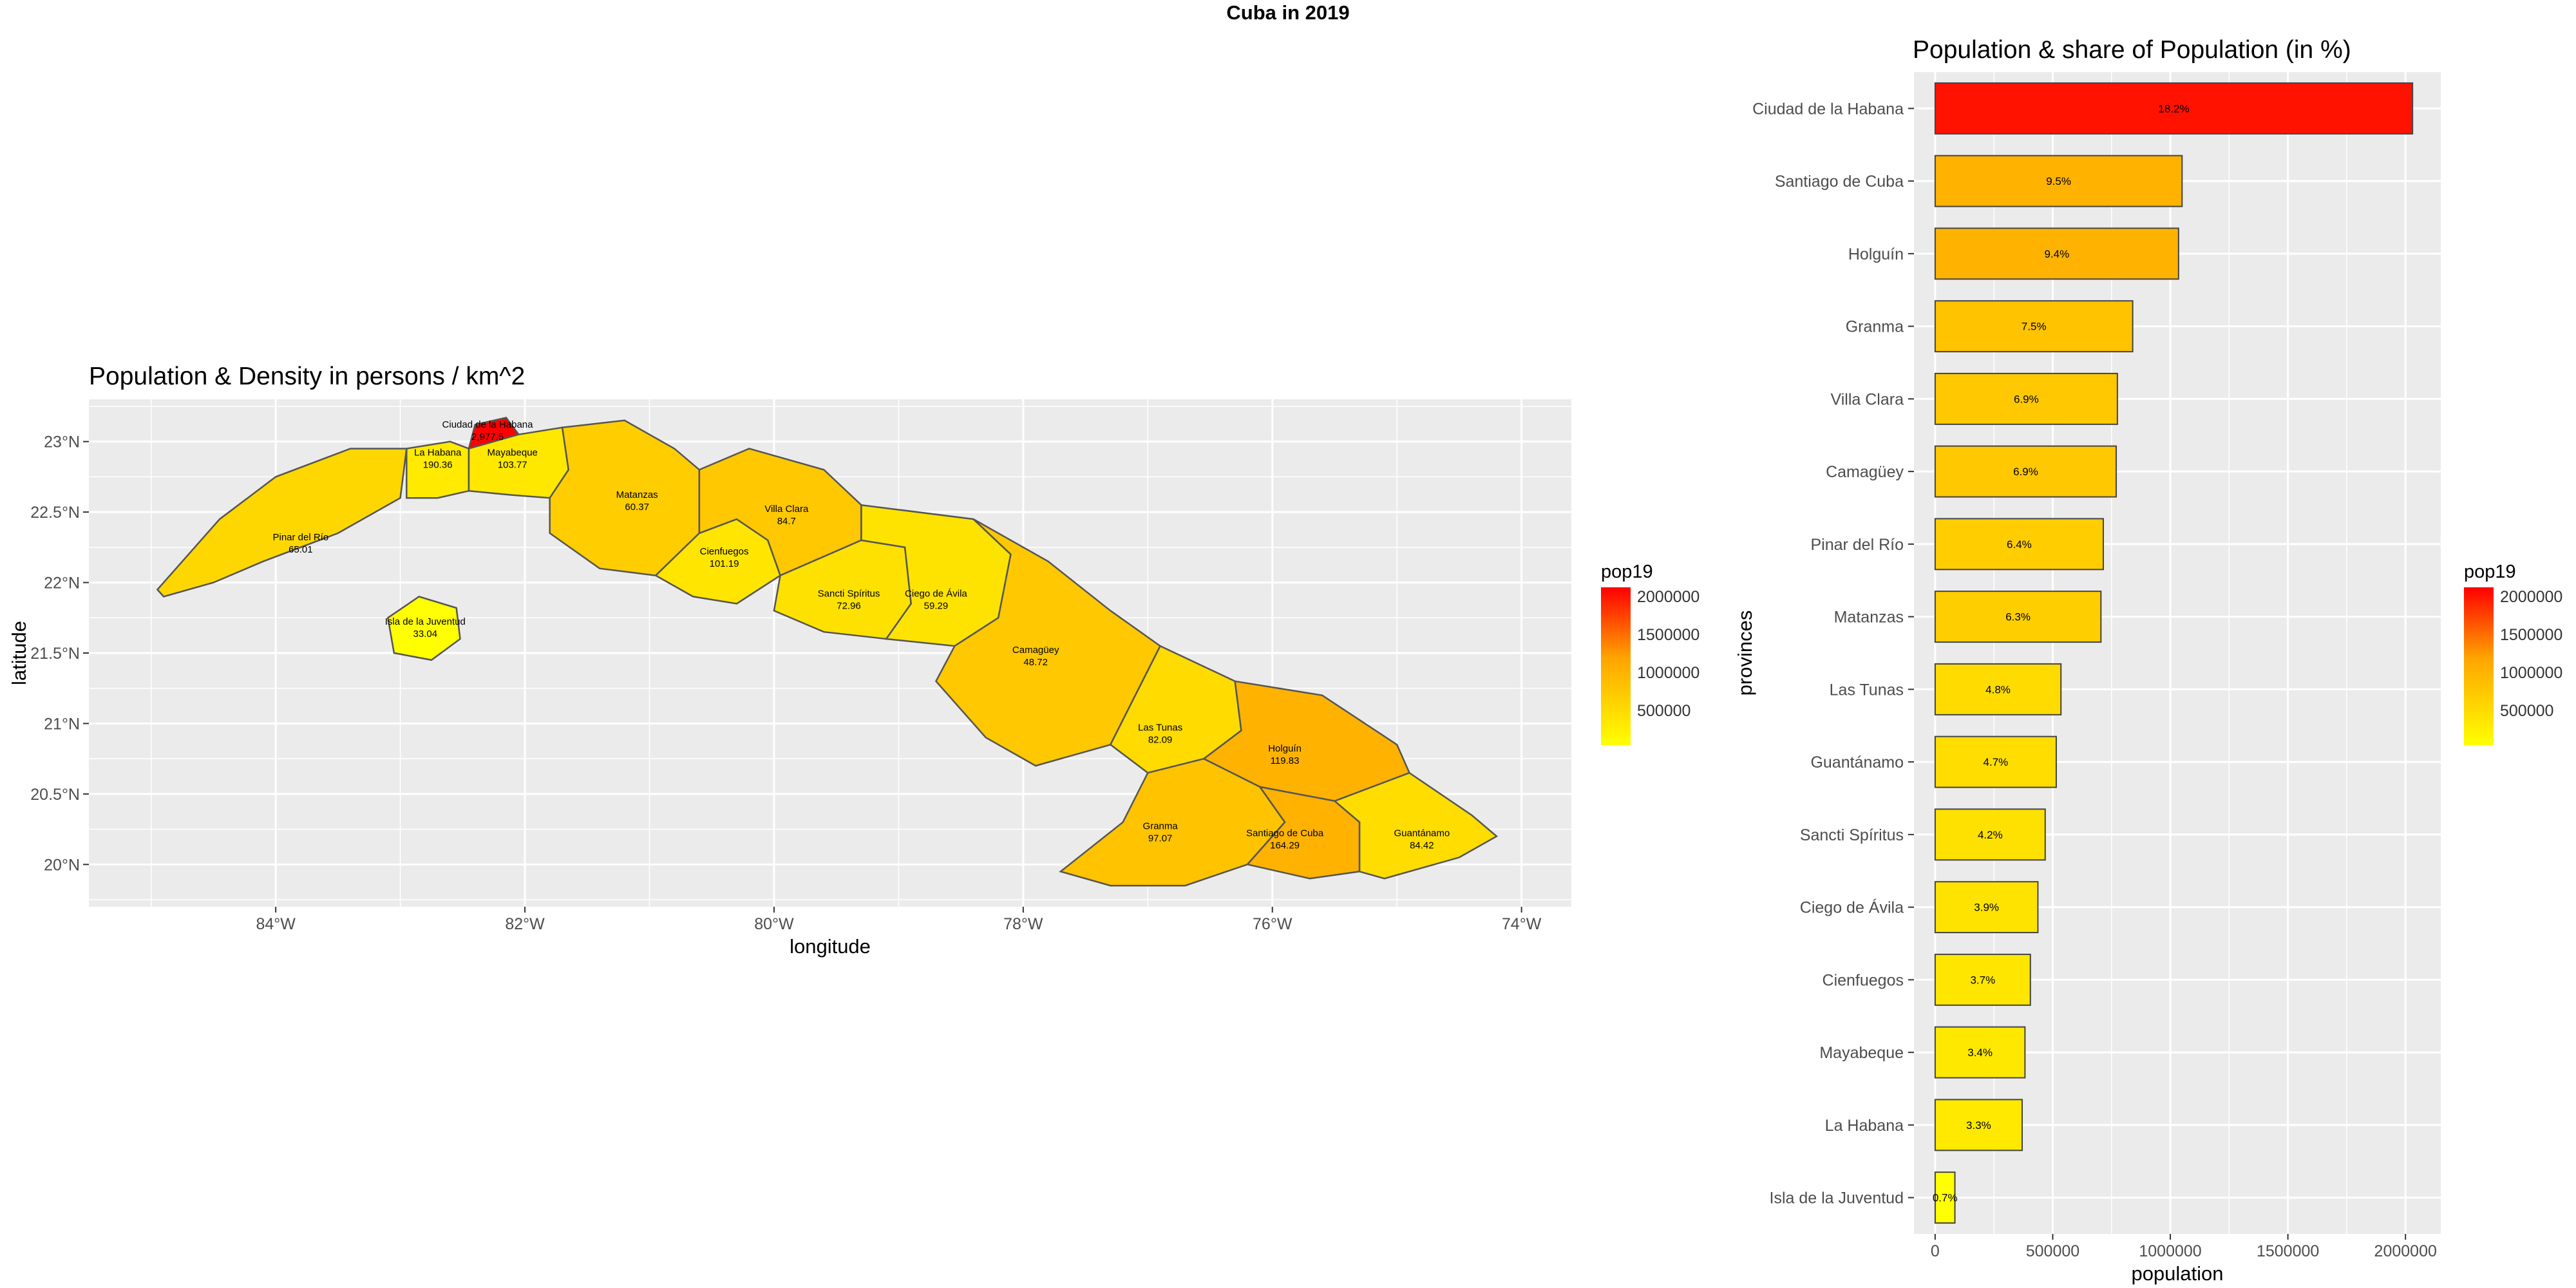 The image size is (2576, 1288). I want to click on province-density-label: 2,977.5, so click(487, 436).